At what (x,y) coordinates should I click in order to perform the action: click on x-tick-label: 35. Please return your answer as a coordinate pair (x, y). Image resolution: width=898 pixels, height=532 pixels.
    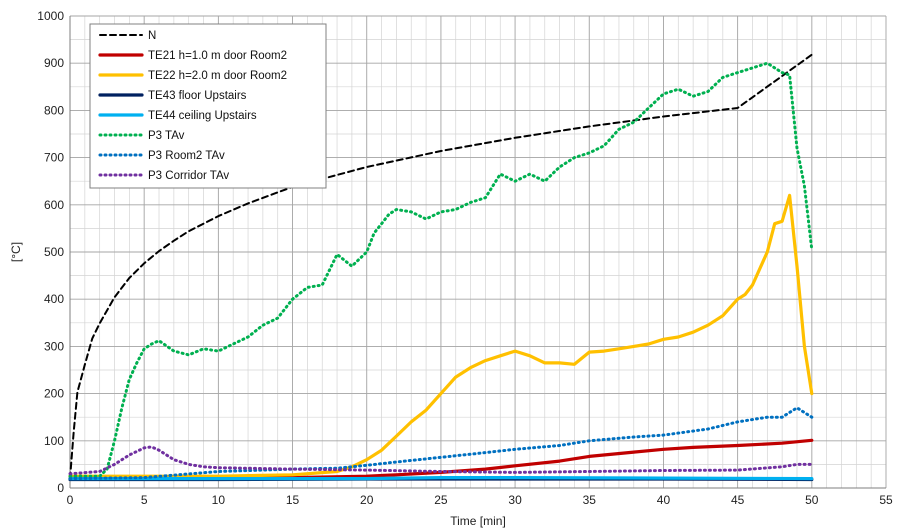
    Looking at the image, I should click on (590, 500).